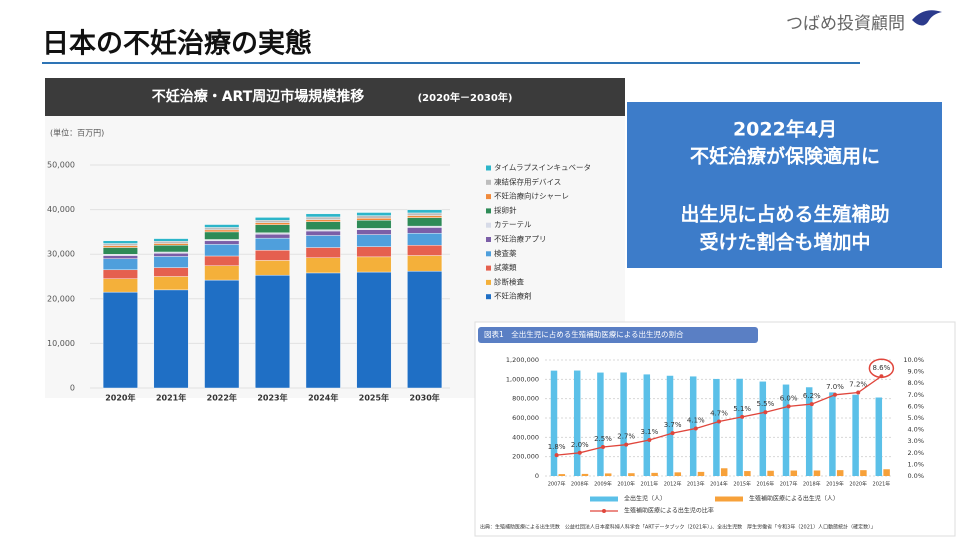  What do you see at coordinates (915, 418) in the screenshot?
I see `y2-tick-label: 5.0%` at bounding box center [915, 418].